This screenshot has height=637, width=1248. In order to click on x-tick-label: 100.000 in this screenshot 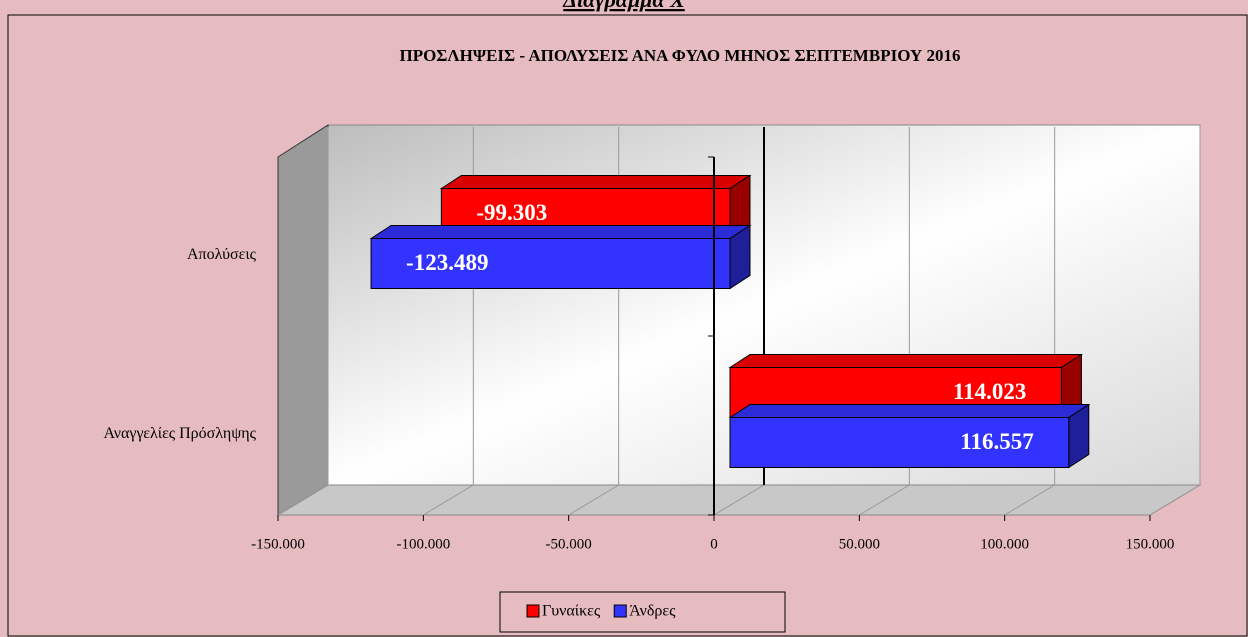, I will do `click(1004, 544)`.